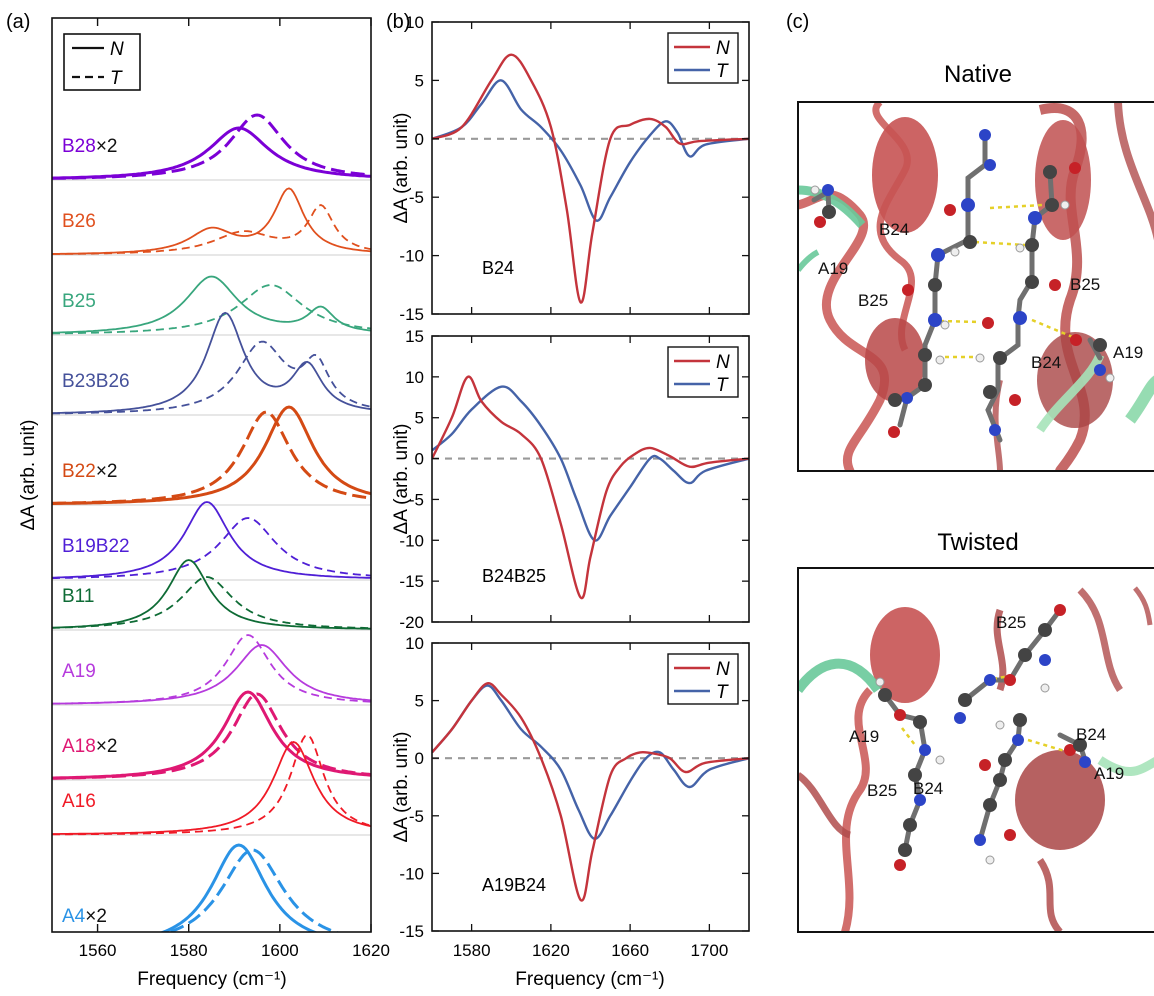 This screenshot has width=1154, height=996. Describe the element at coordinates (419, 758) in the screenshot. I see `b-ytick-label: 0` at that location.